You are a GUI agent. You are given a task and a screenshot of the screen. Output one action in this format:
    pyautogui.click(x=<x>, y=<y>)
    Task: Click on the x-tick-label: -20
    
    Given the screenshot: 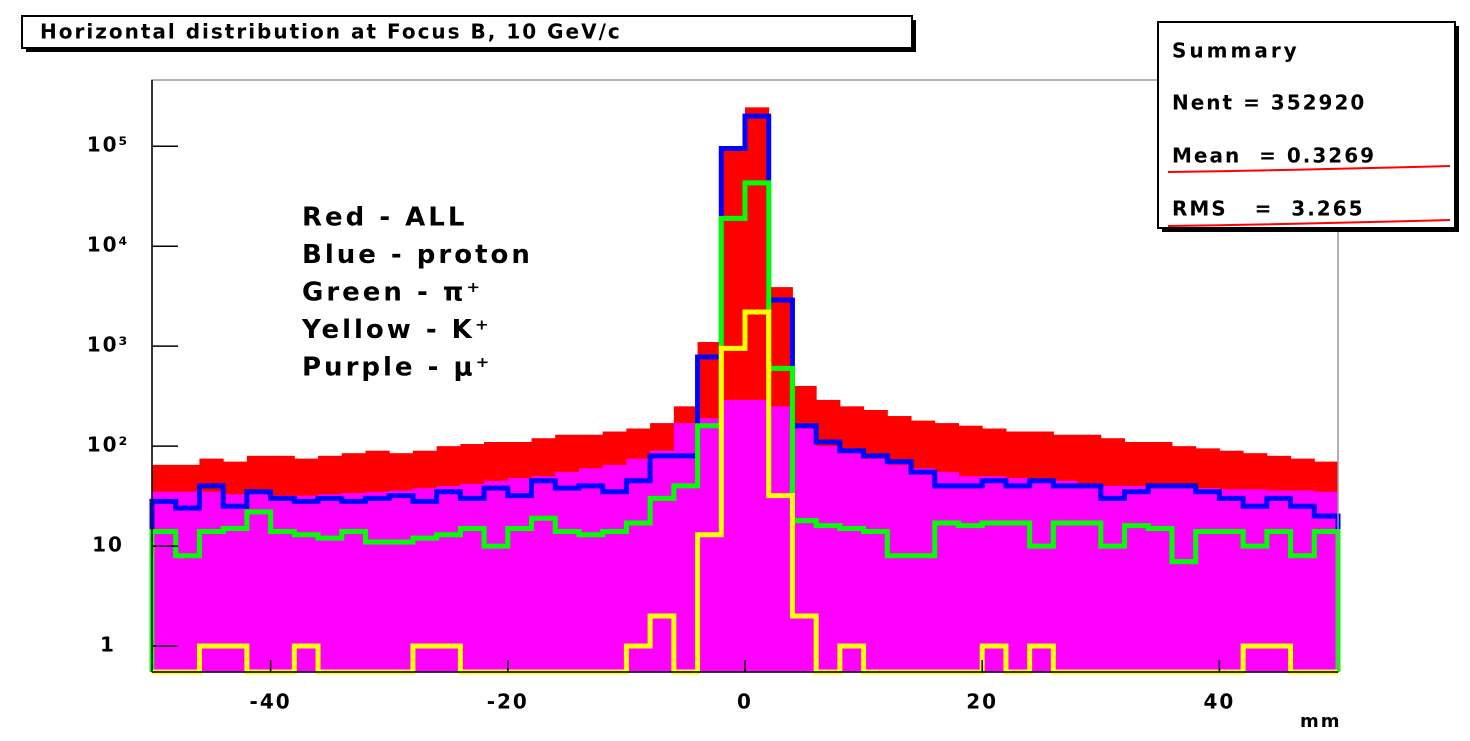 What is the action you would take?
    pyautogui.click(x=508, y=702)
    